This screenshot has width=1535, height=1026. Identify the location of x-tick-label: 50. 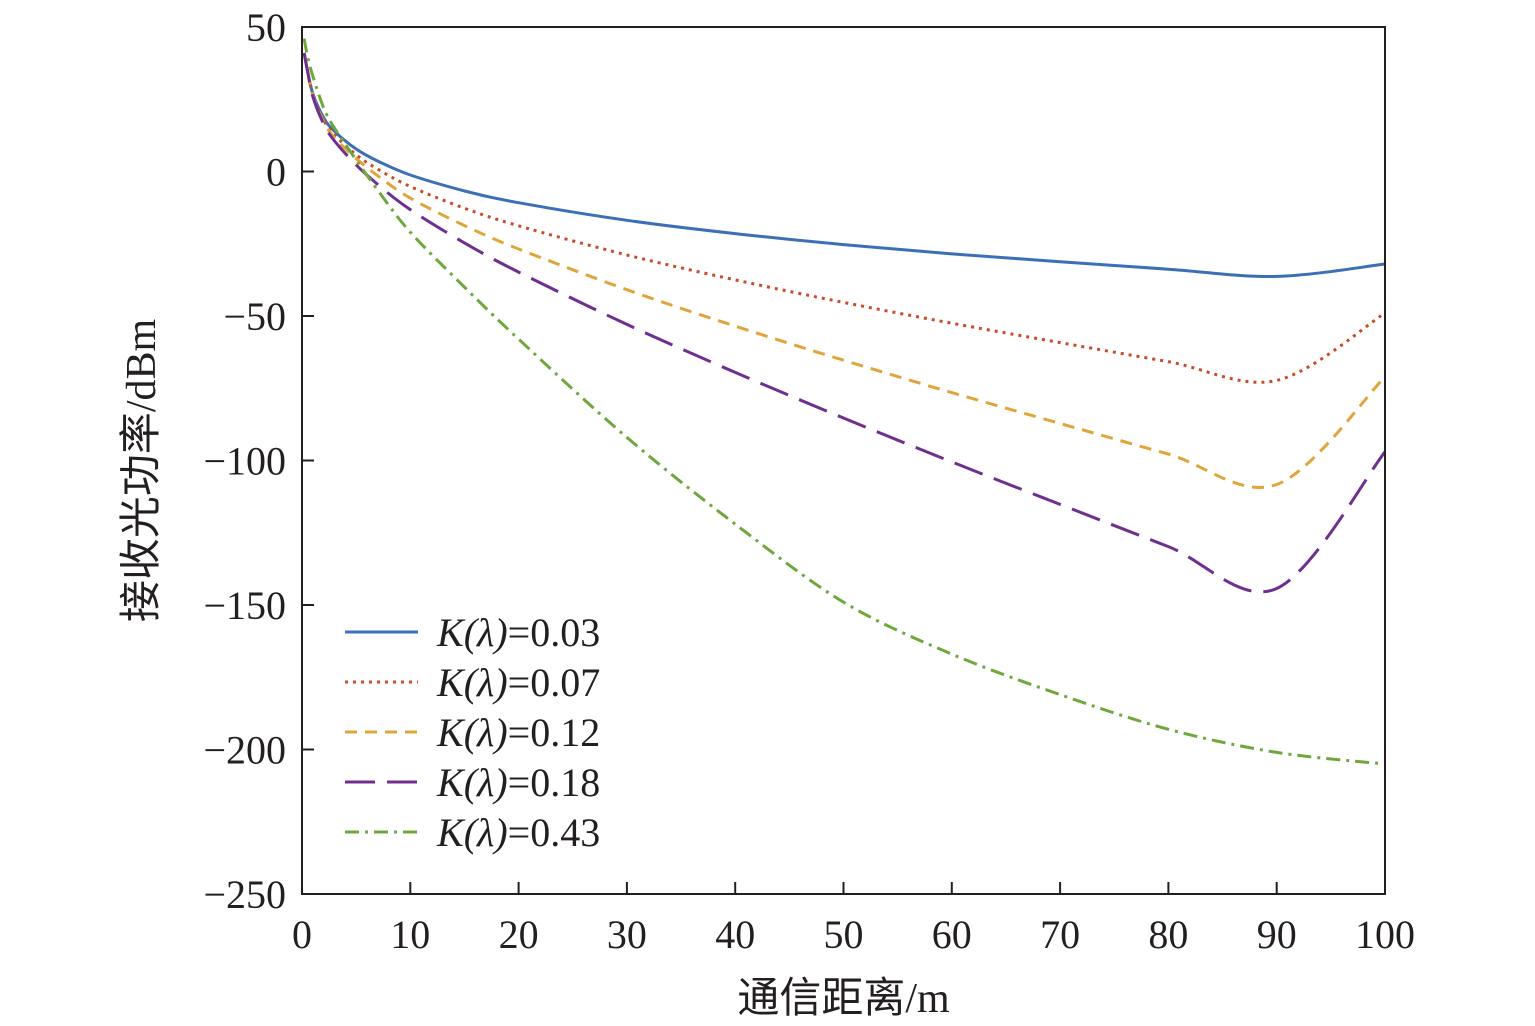
(844, 934).